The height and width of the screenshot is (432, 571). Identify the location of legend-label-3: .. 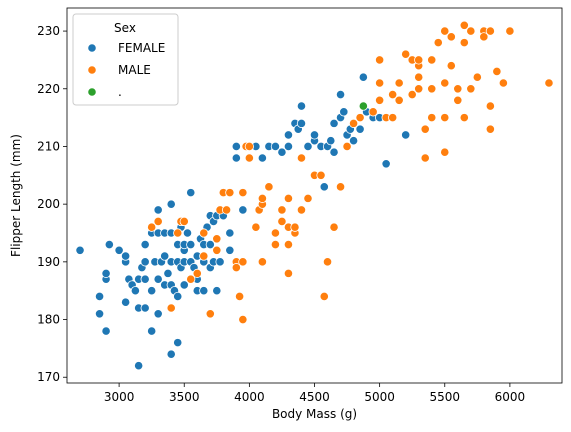
(120, 92).